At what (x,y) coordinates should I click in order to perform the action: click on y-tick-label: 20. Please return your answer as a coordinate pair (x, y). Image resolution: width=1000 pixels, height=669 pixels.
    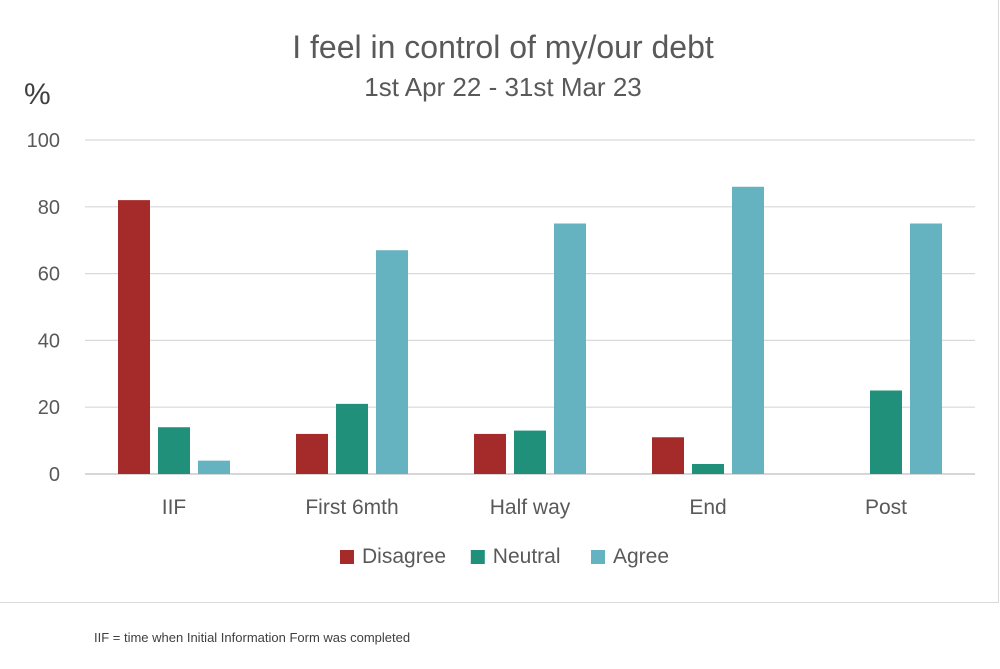
    Looking at the image, I should click on (49, 408).